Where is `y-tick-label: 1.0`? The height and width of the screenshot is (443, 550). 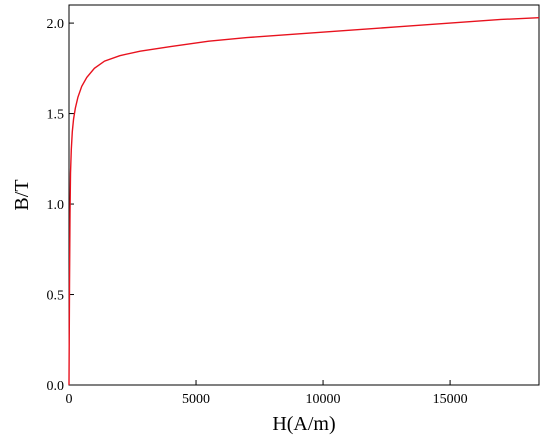 y-tick-label: 1.0 is located at coordinates (56, 205).